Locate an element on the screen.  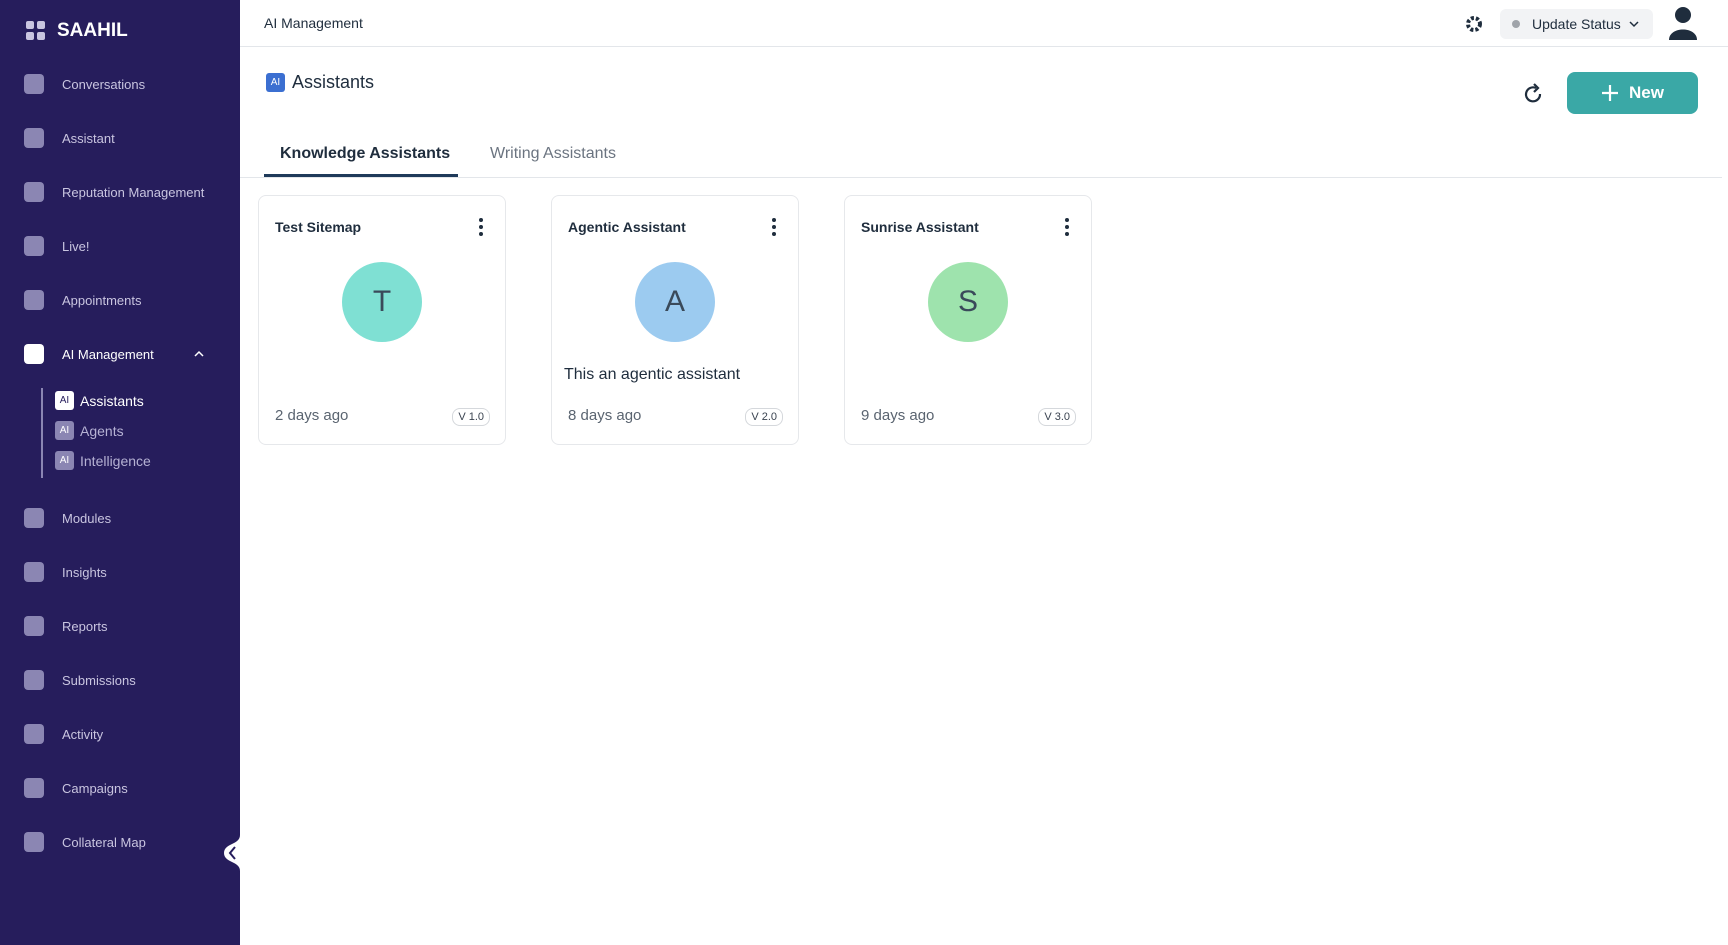
nav-item: AI Management is located at coordinates (114, 354).